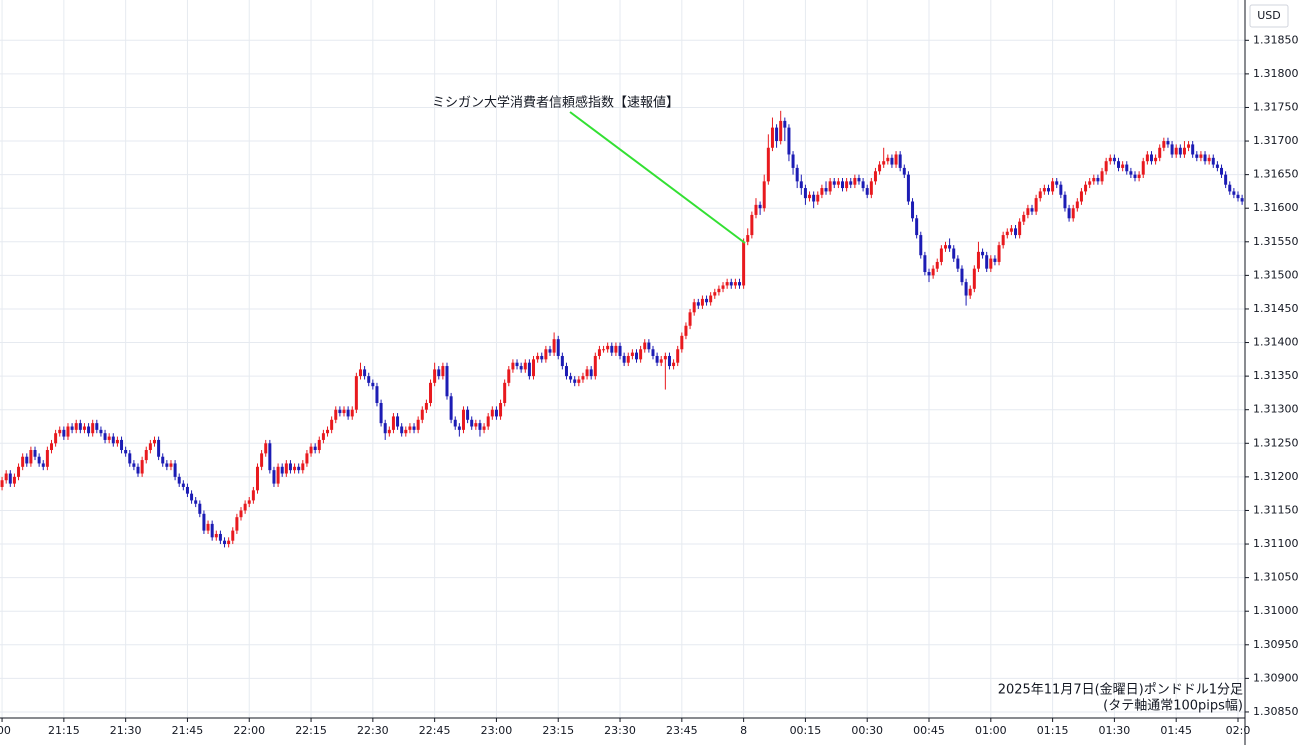 The image size is (1300, 745). What do you see at coordinates (558, 730) in the screenshot?
I see `x-tick-label: 23:15` at bounding box center [558, 730].